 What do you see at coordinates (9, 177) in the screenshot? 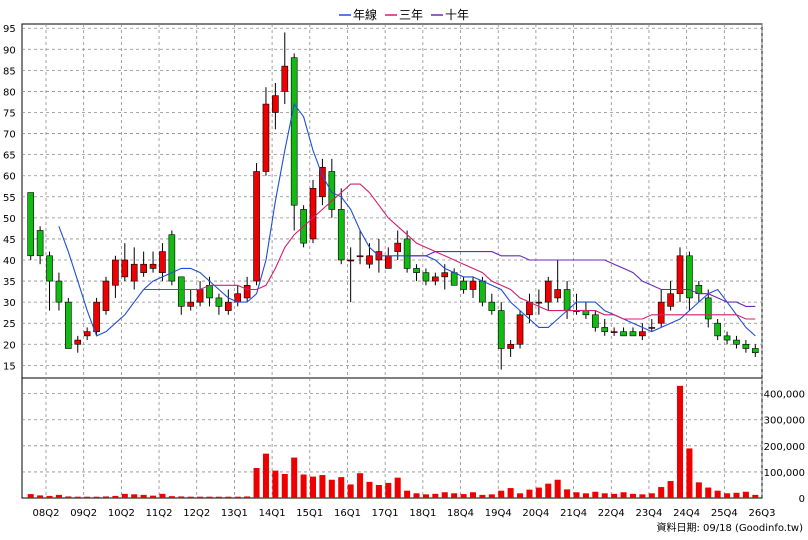
I see `price-tick-label: 60` at bounding box center [9, 177].